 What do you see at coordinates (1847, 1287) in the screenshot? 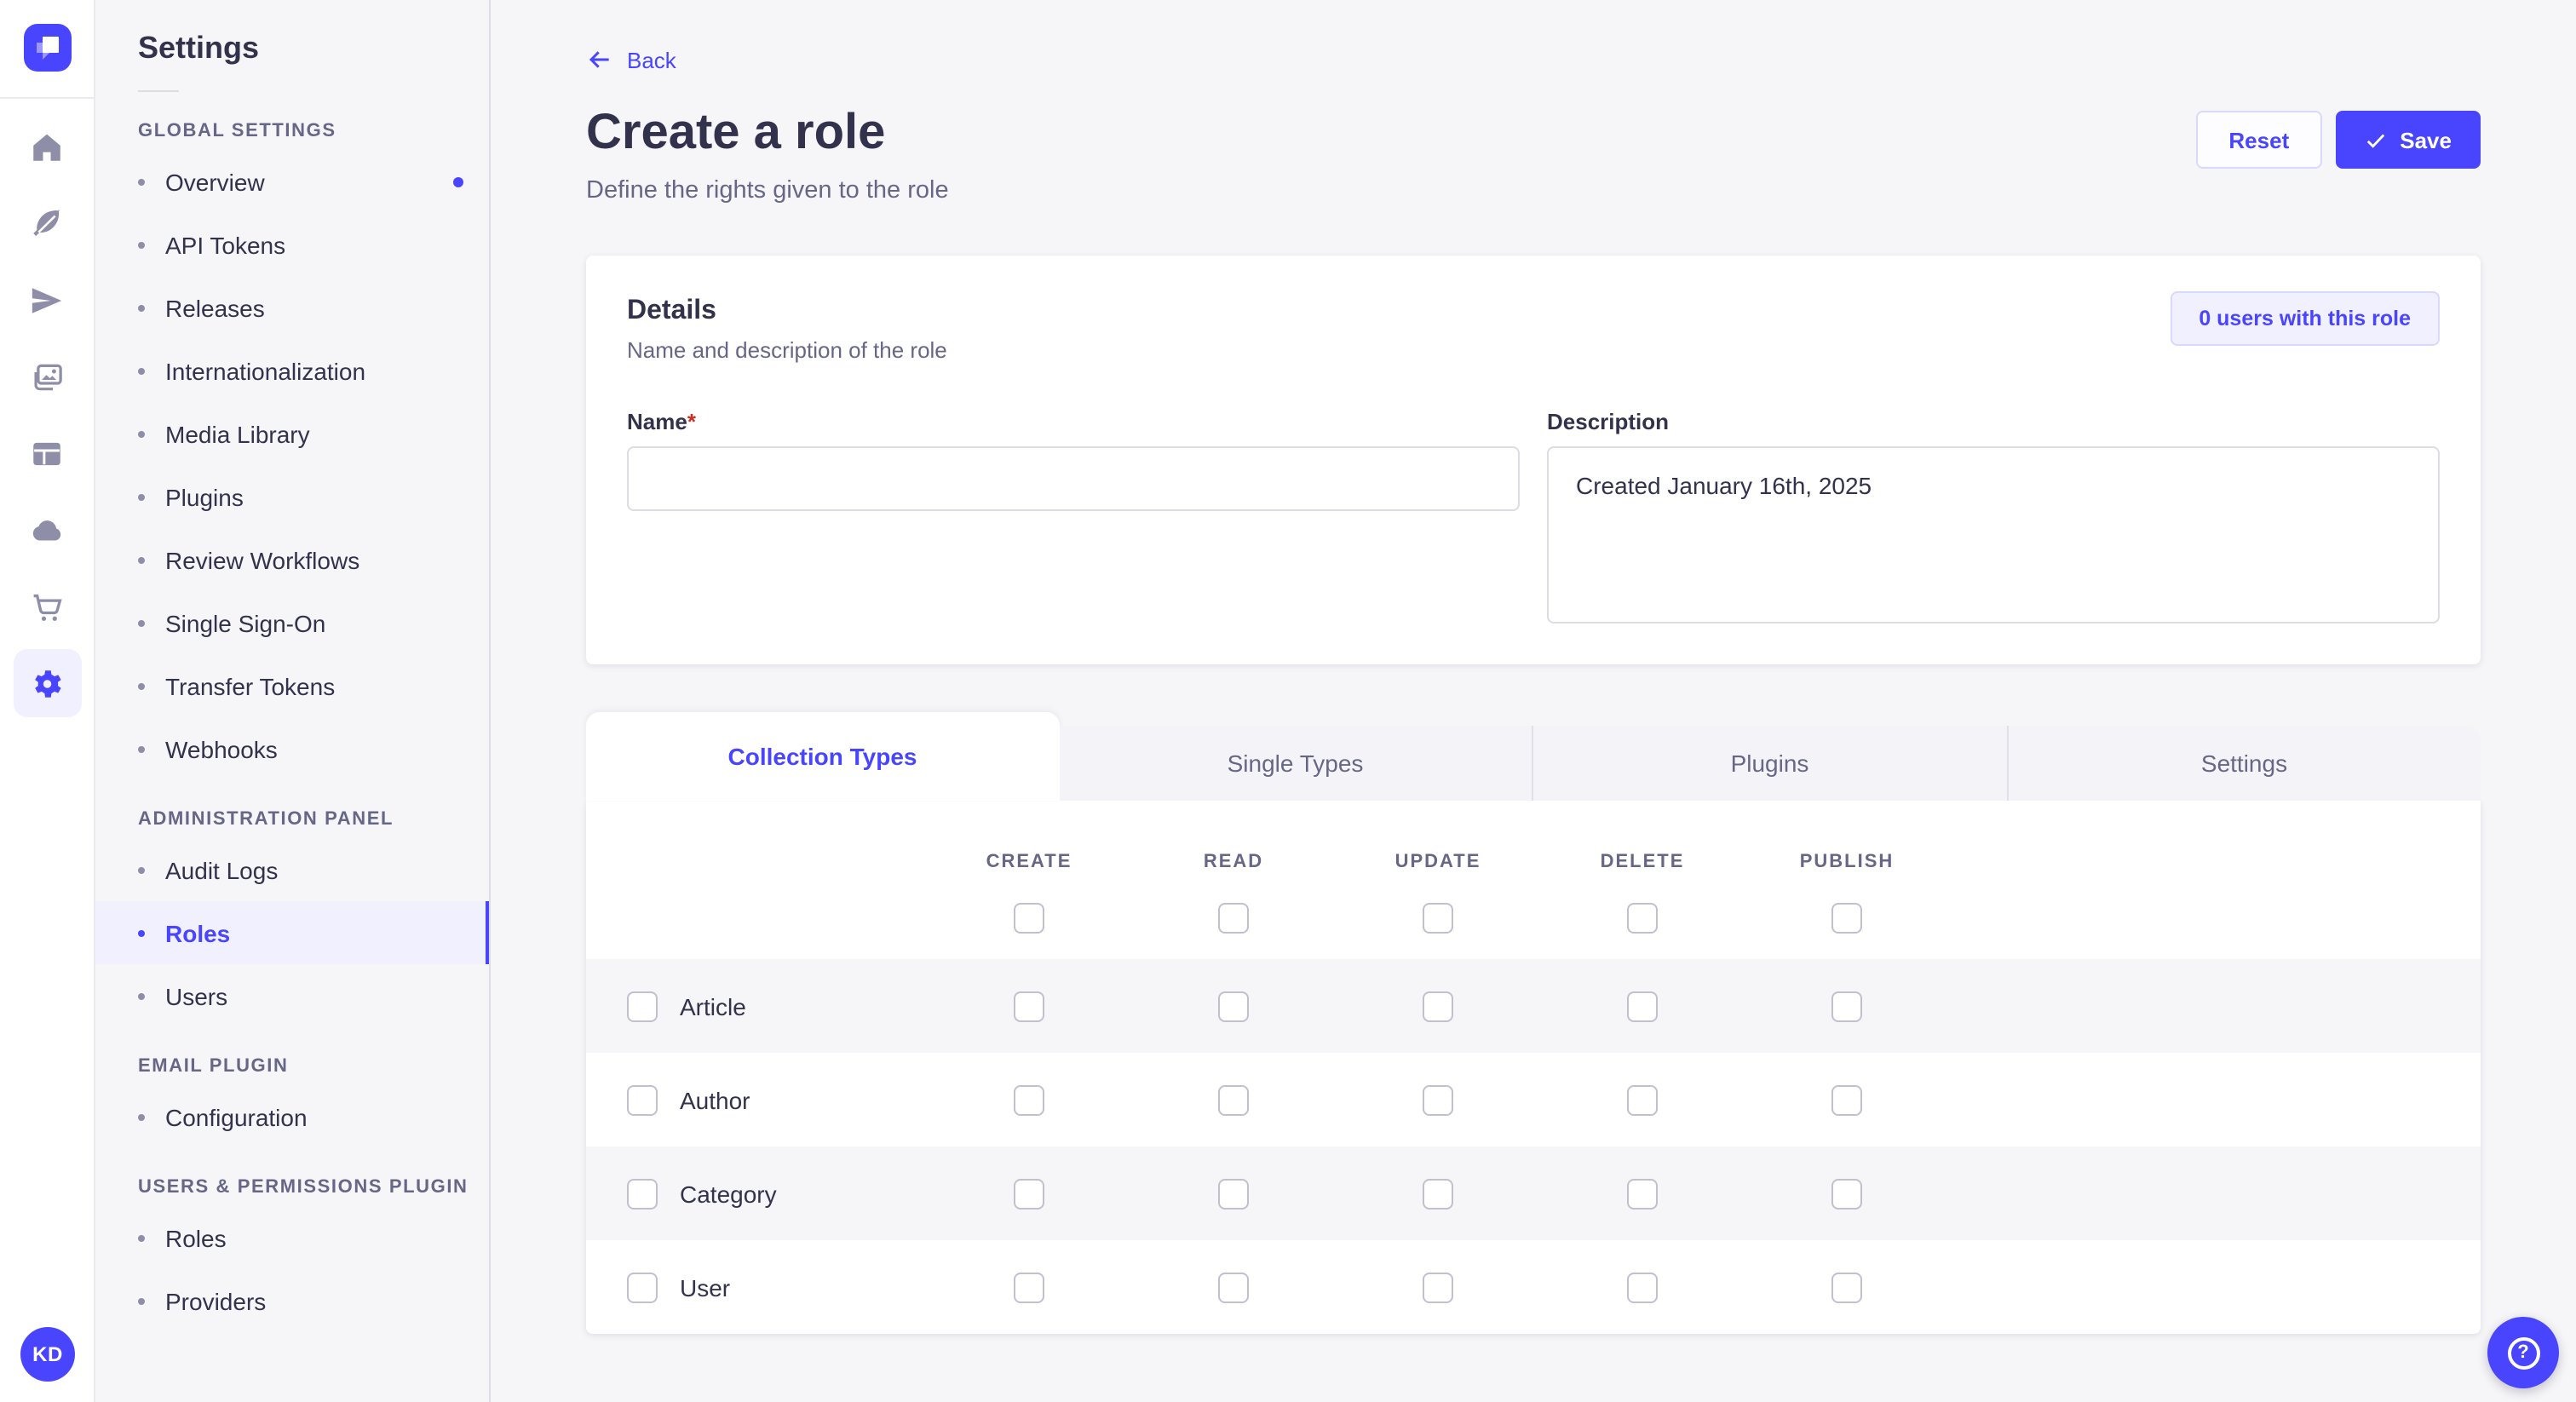
I see `user-publish-checkbox` at bounding box center [1847, 1287].